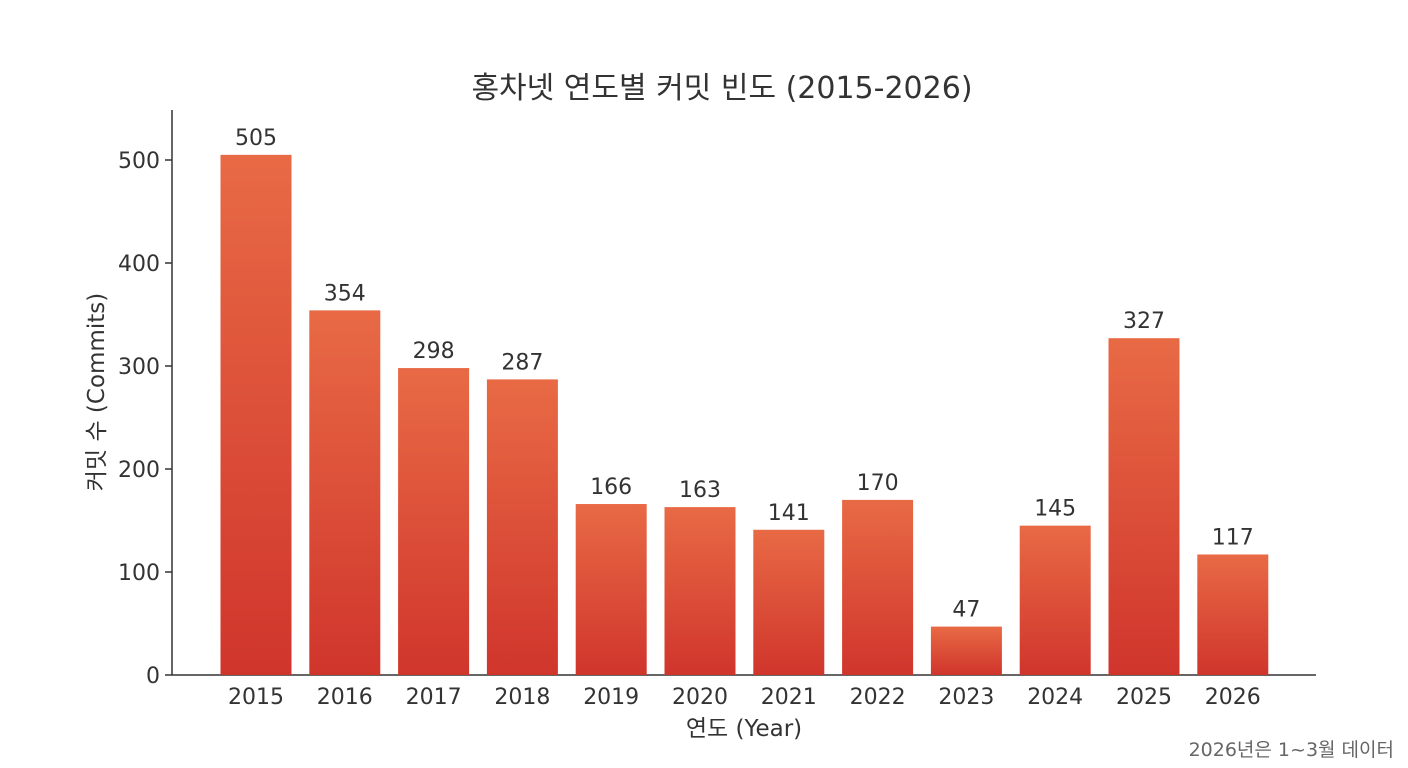 The width and height of the screenshot is (1408, 768). What do you see at coordinates (700, 697) in the screenshot?
I see `x-tick-label-2020: 2020` at bounding box center [700, 697].